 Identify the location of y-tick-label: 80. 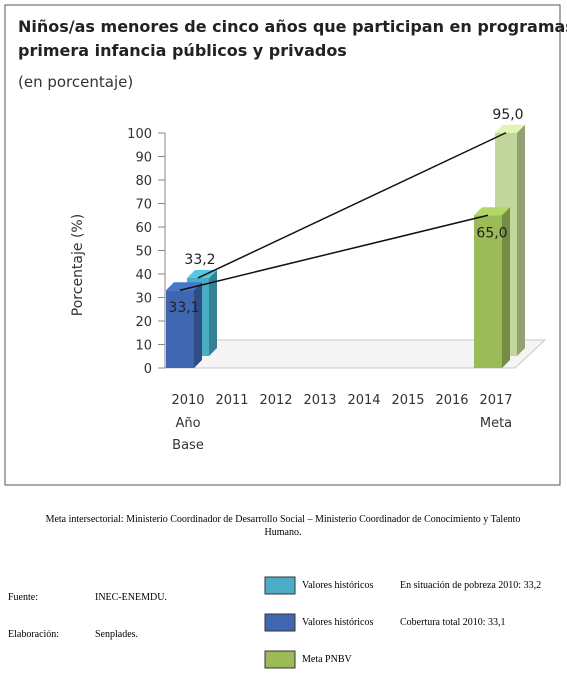
(143, 181).